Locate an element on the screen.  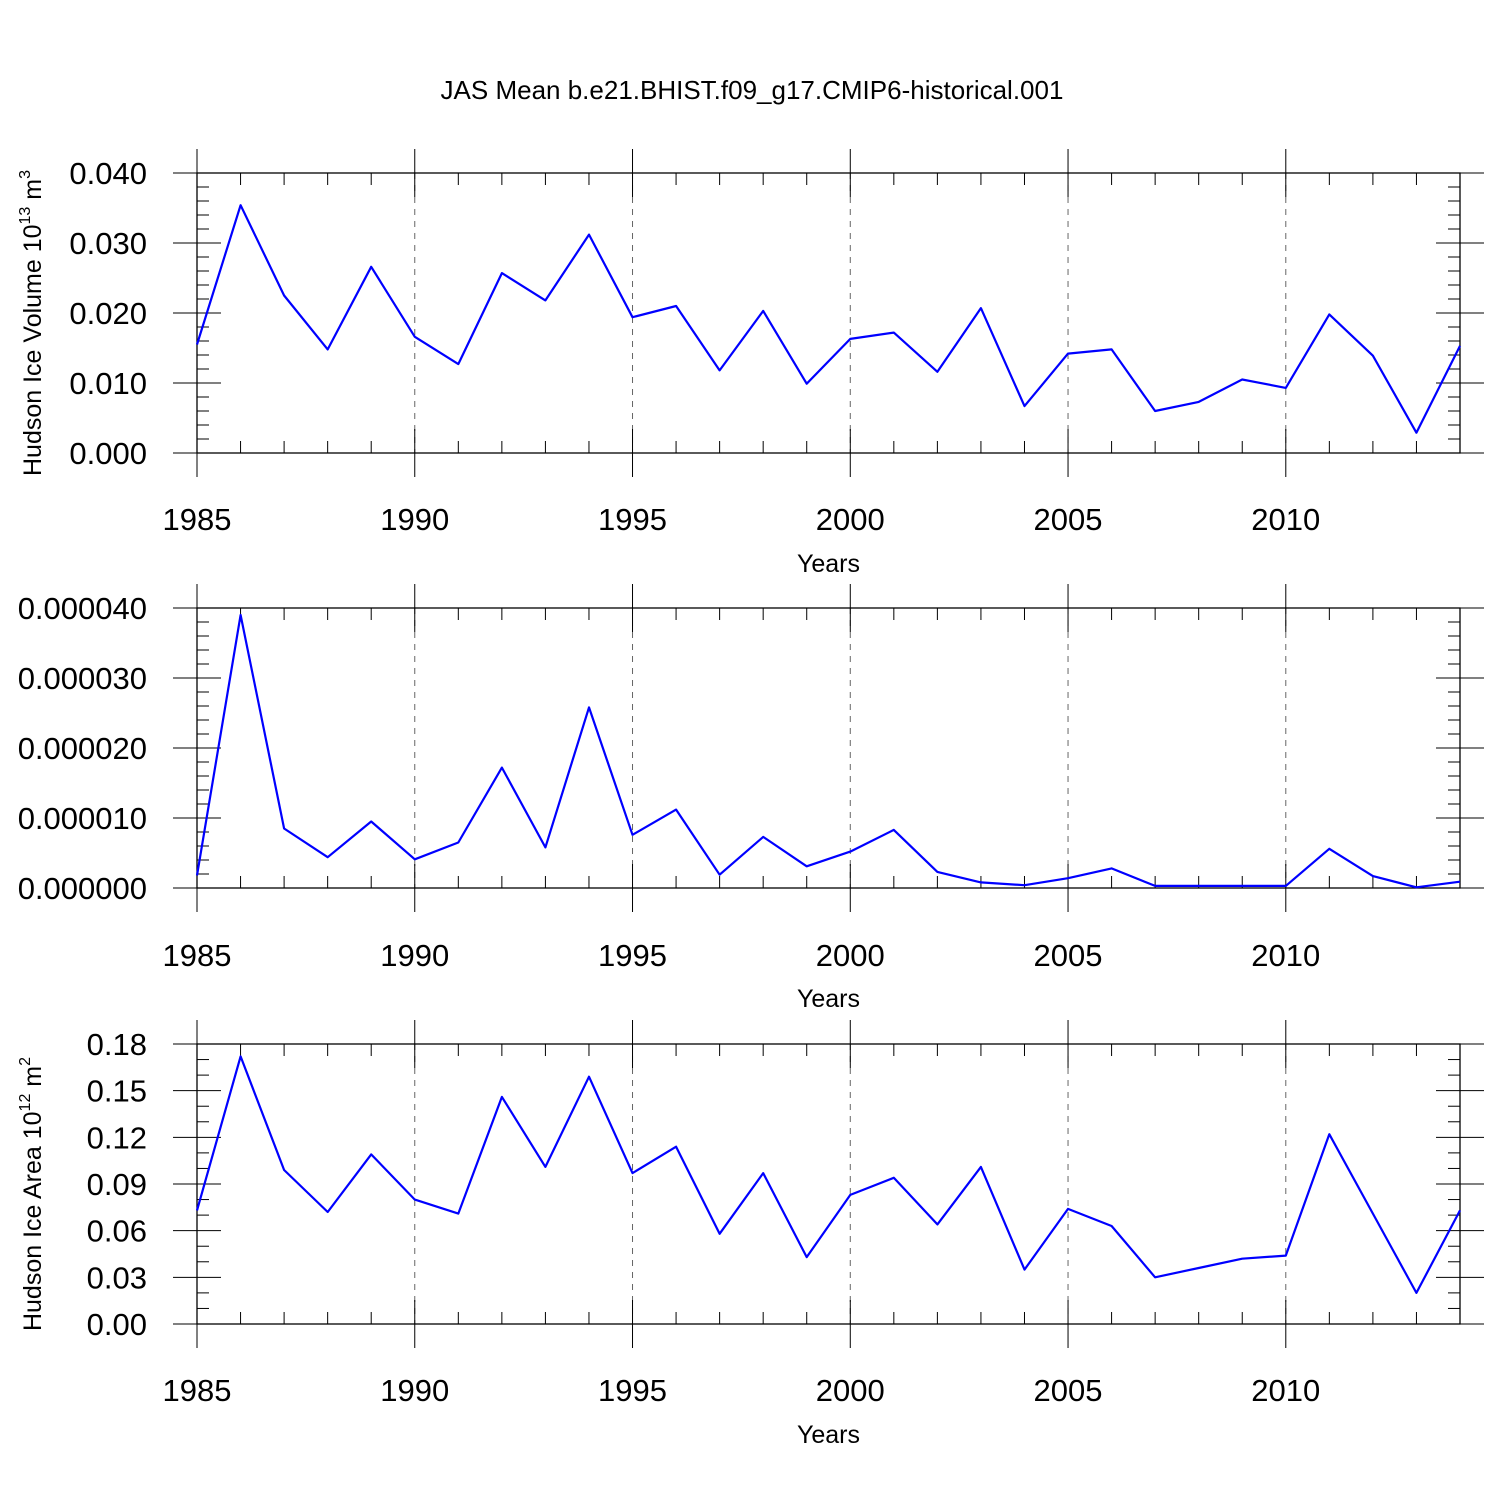
chart-0-x-tick-label-2010: 2010 is located at coordinates (1285, 519).